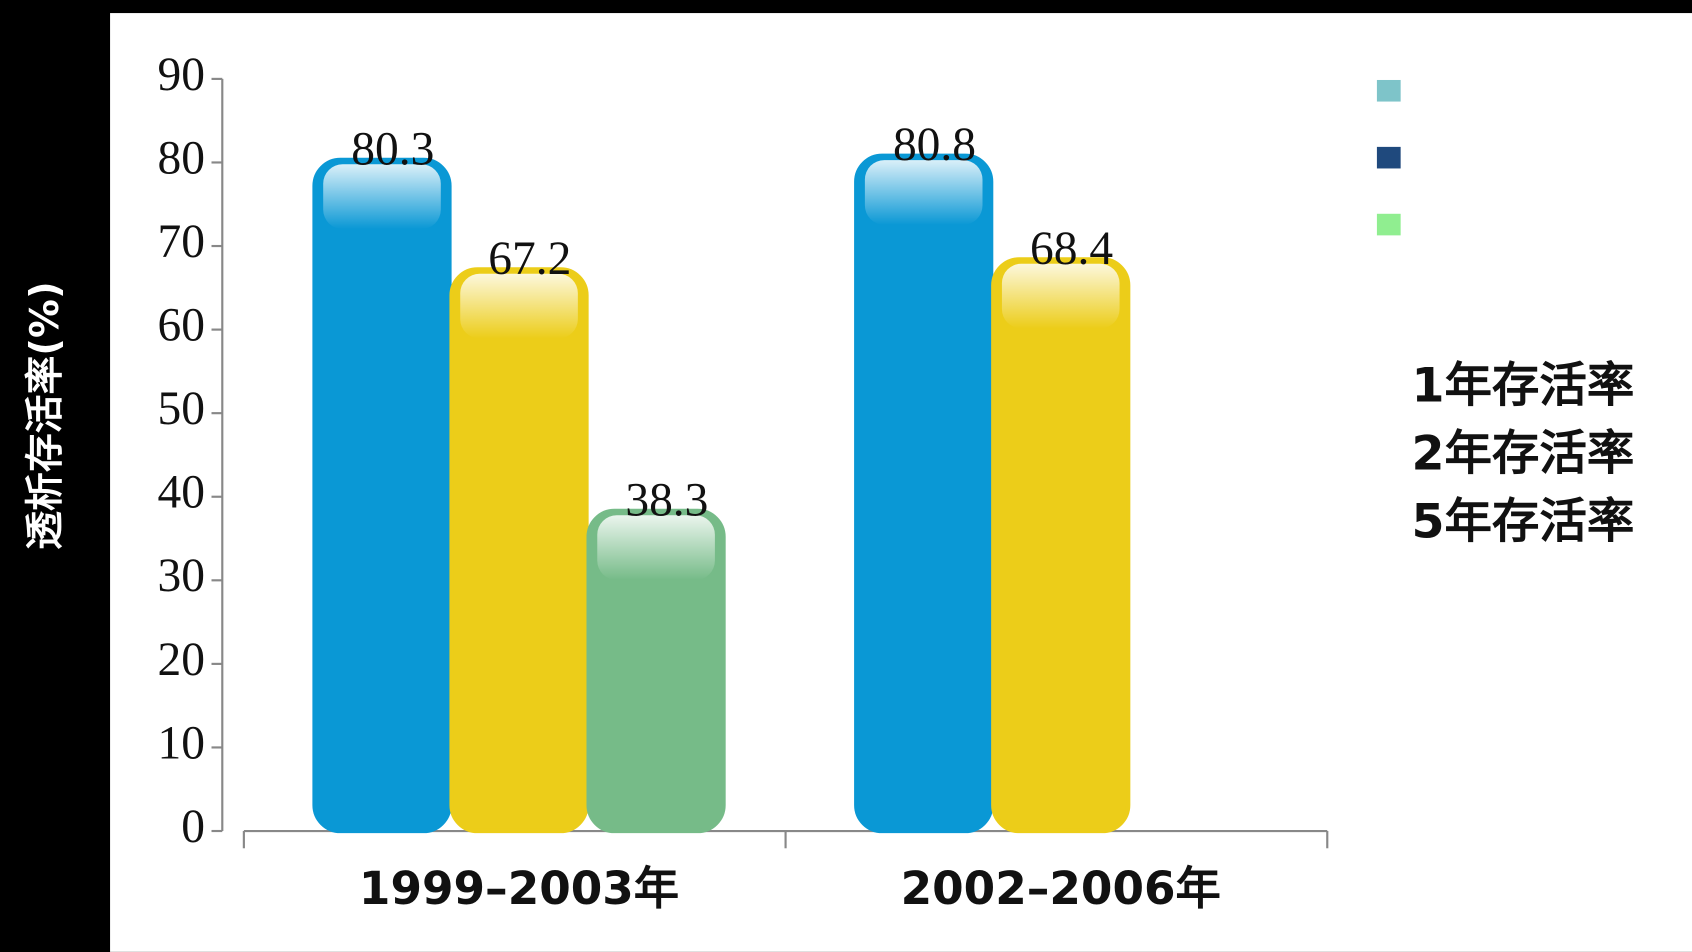  What do you see at coordinates (529, 259) in the screenshot?
I see `data-label: 67.2` at bounding box center [529, 259].